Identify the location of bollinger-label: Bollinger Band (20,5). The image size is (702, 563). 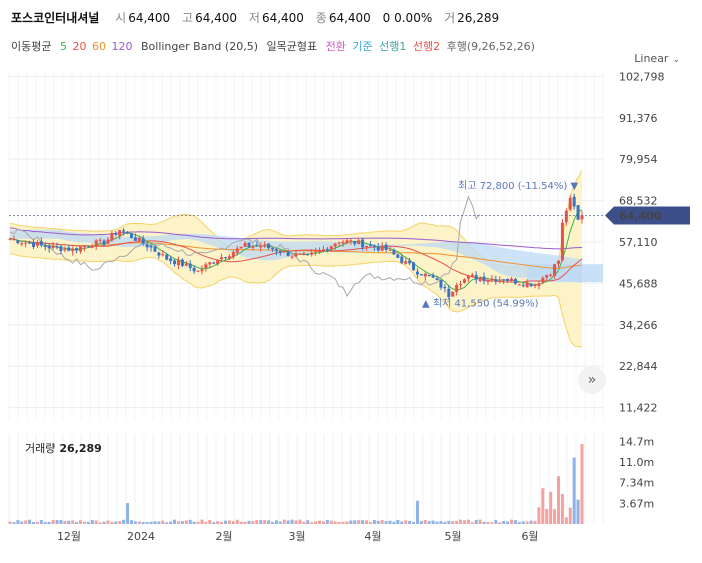
(199, 46).